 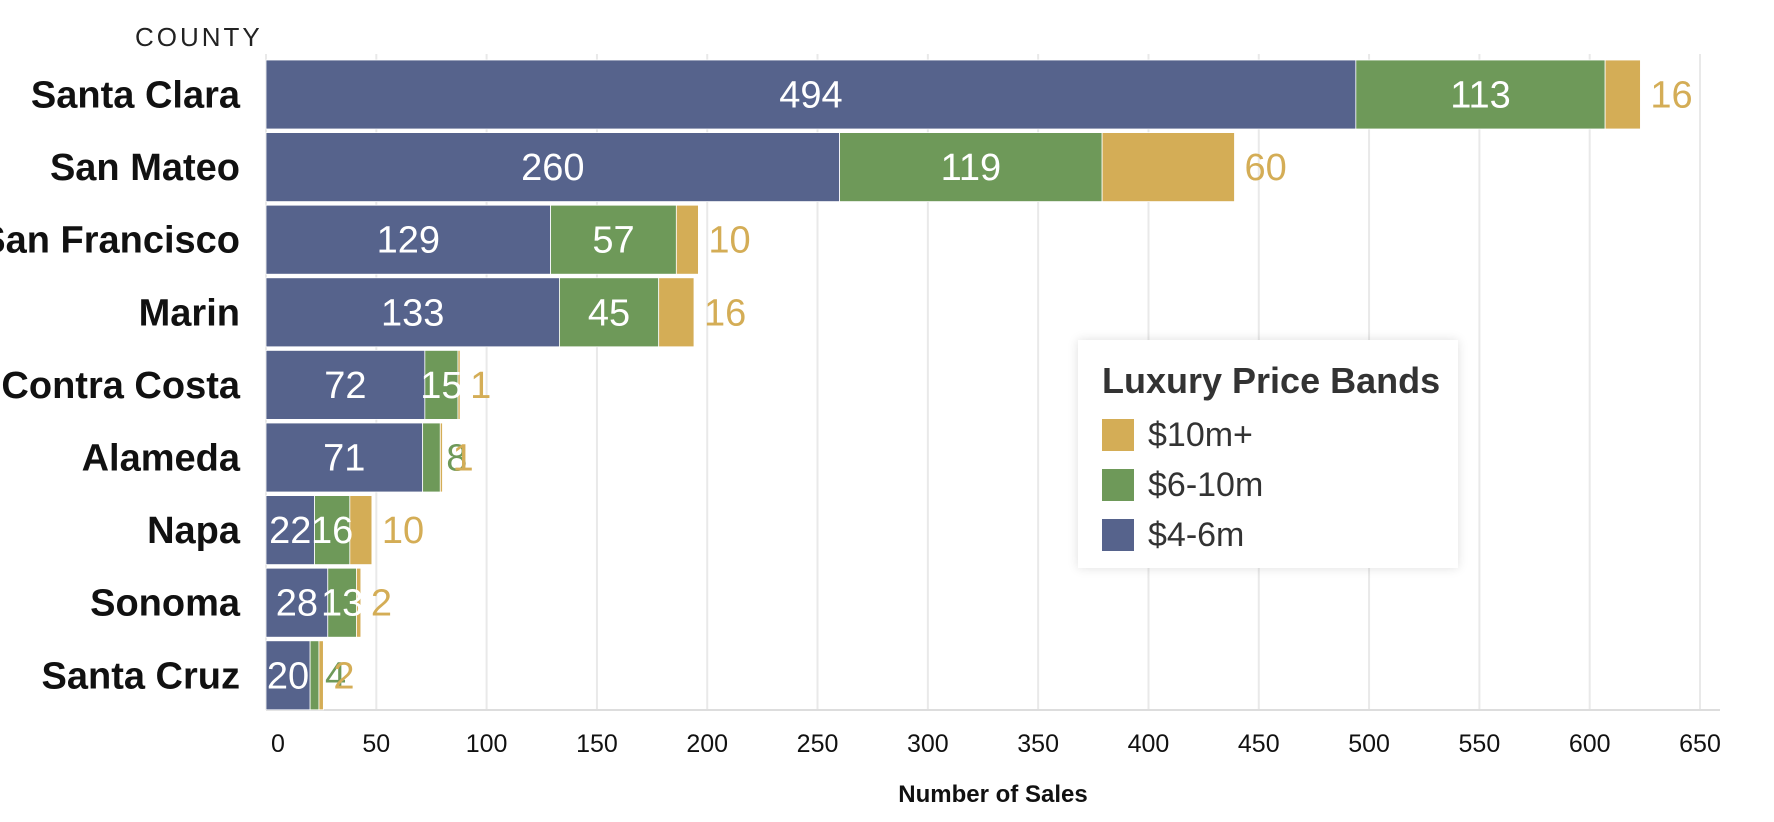 I want to click on category-label: San Francisco, so click(x=120, y=241).